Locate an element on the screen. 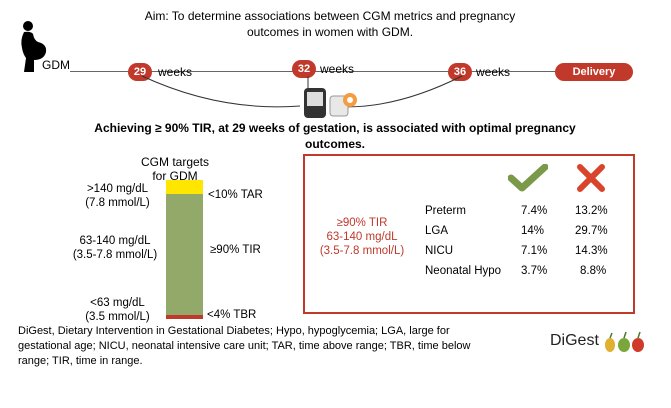 Image resolution: width=671 pixels, height=408 pixels. digest-logo: DiGest is located at coordinates (574, 340).